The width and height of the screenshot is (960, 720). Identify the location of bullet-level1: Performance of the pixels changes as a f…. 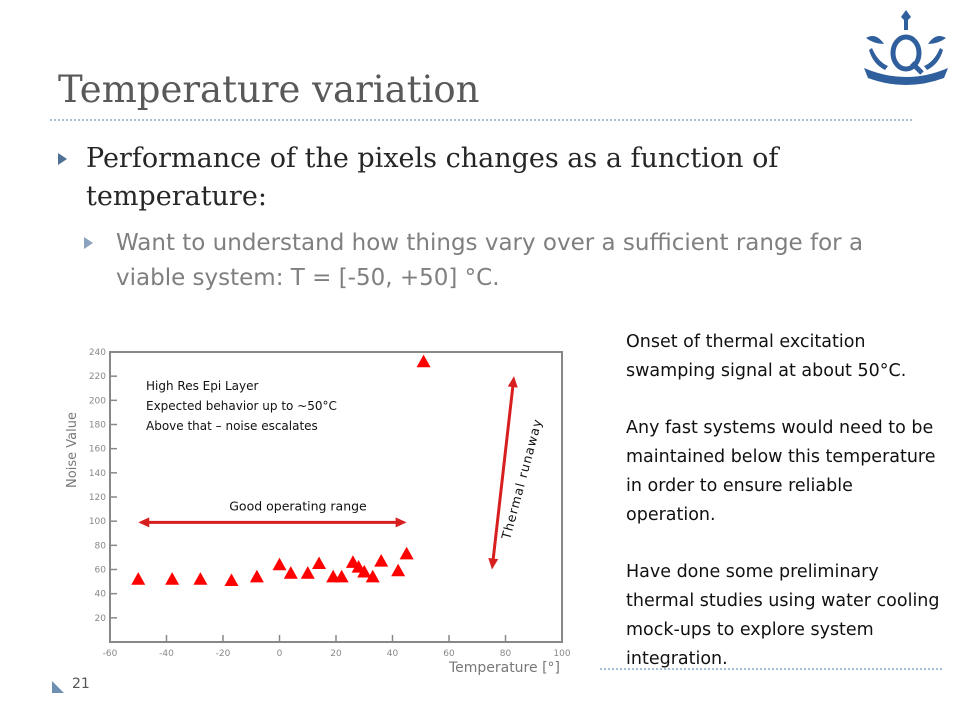
(482, 178).